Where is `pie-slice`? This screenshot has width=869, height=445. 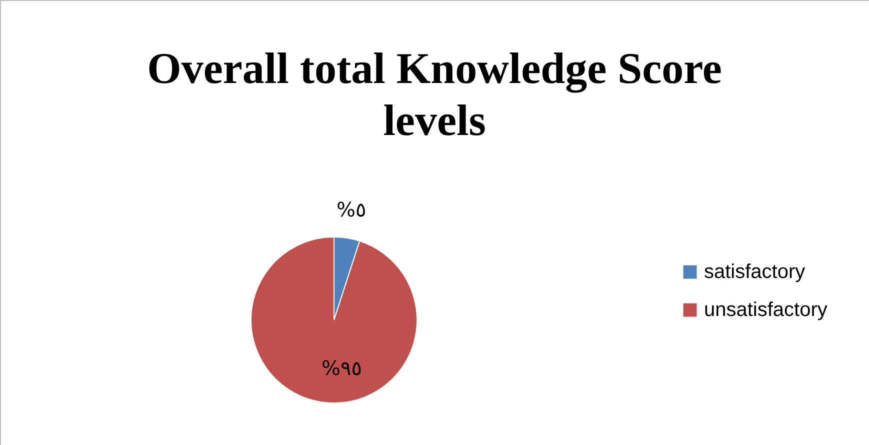
pie-slice is located at coordinates (334, 320).